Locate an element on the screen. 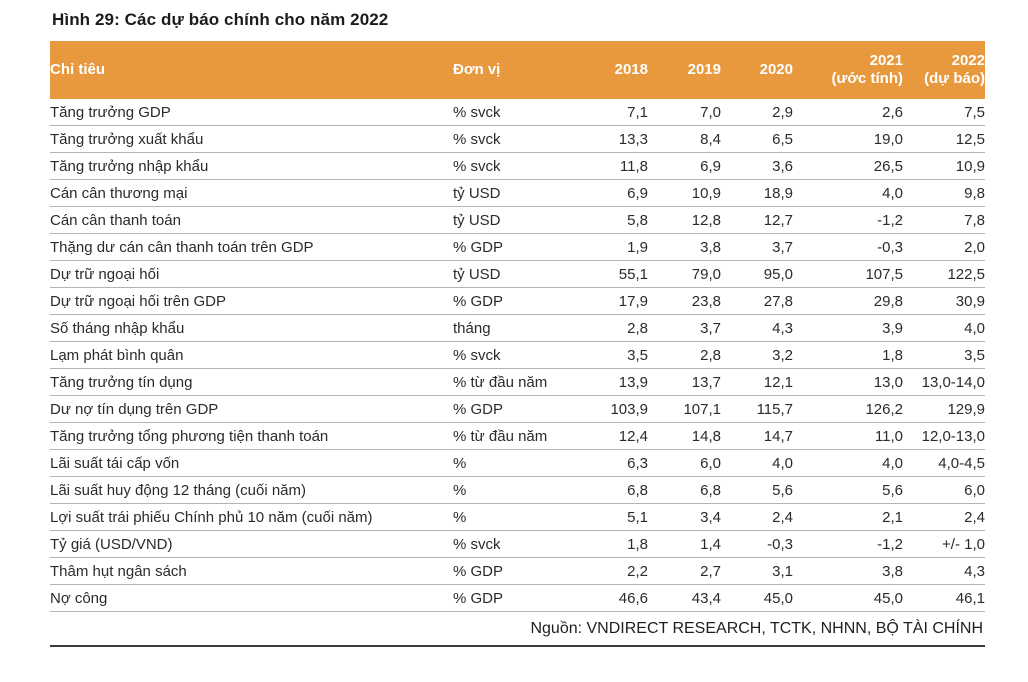 The width and height of the screenshot is (1028, 682). col-header-2019: 2019 is located at coordinates (684, 70).